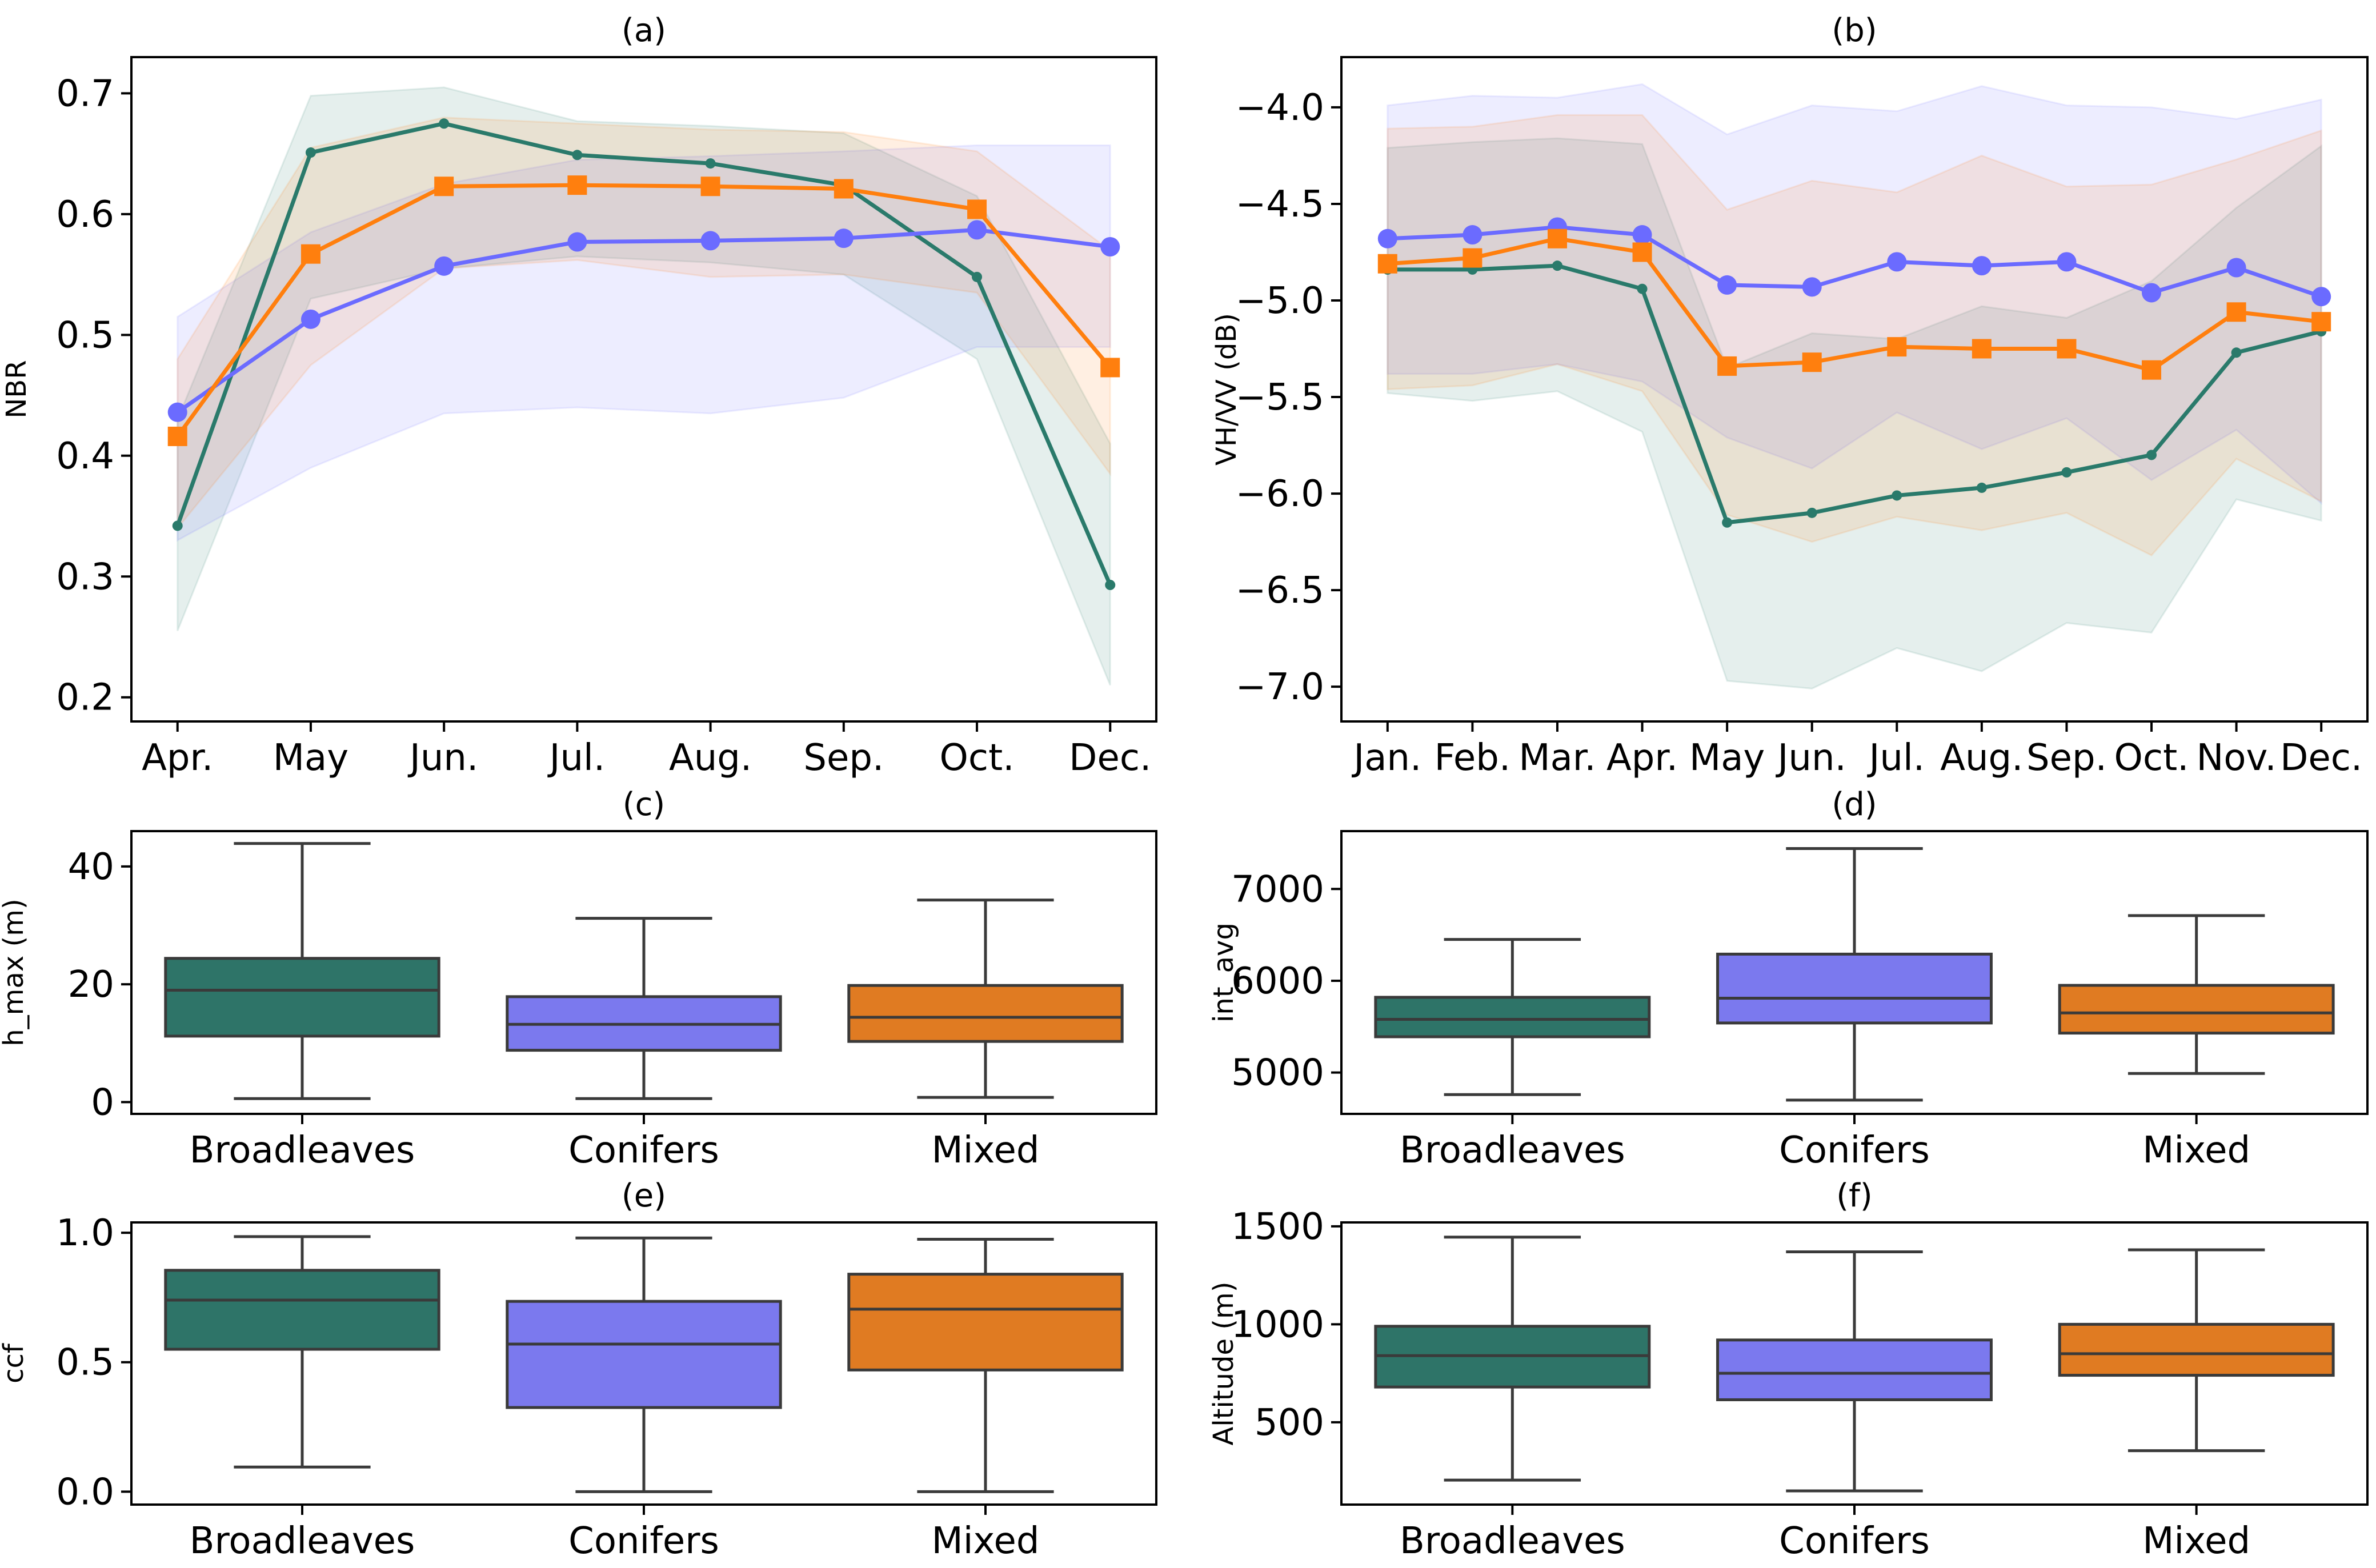 The image size is (2376, 1568). I want to click on x-tick-label: Jul., so click(1896, 758).